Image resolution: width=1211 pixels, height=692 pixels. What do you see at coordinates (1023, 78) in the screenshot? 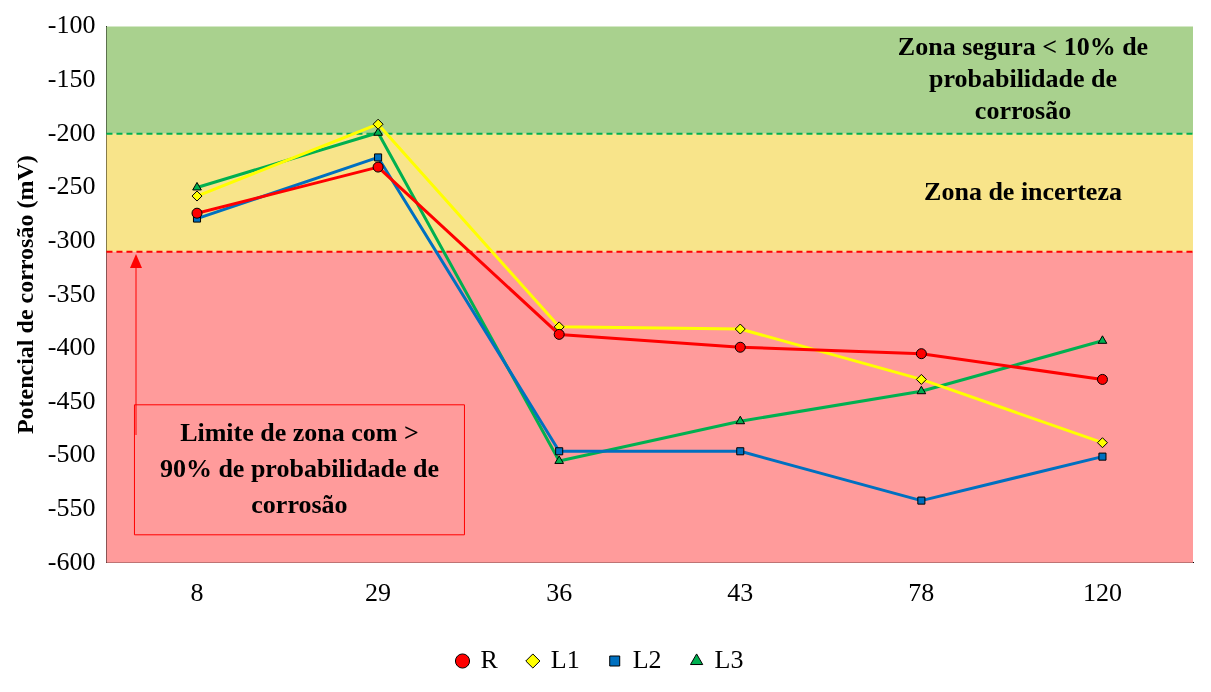
I see `band-label: Zona segura < 10% de probabilidade de corrosão` at bounding box center [1023, 78].